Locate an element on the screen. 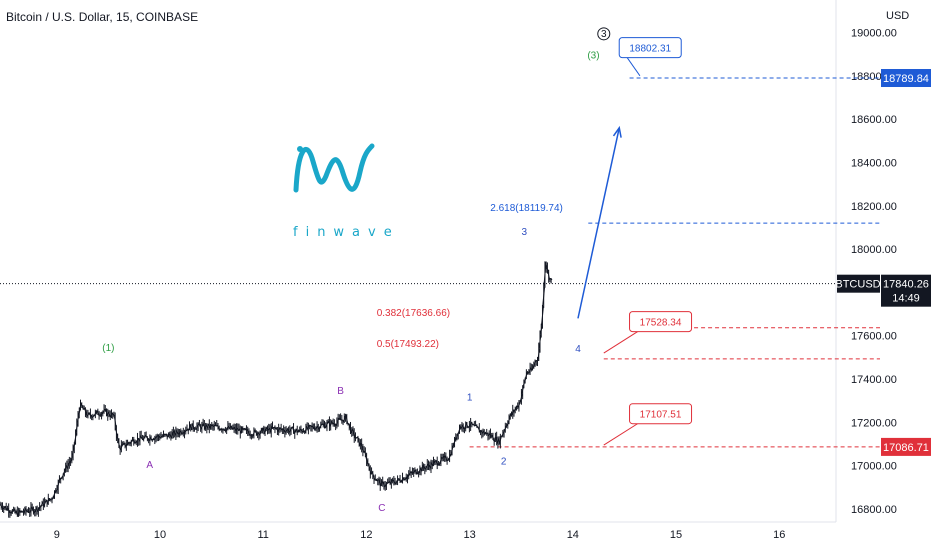  x-tick-label: 13 is located at coordinates (469, 535).